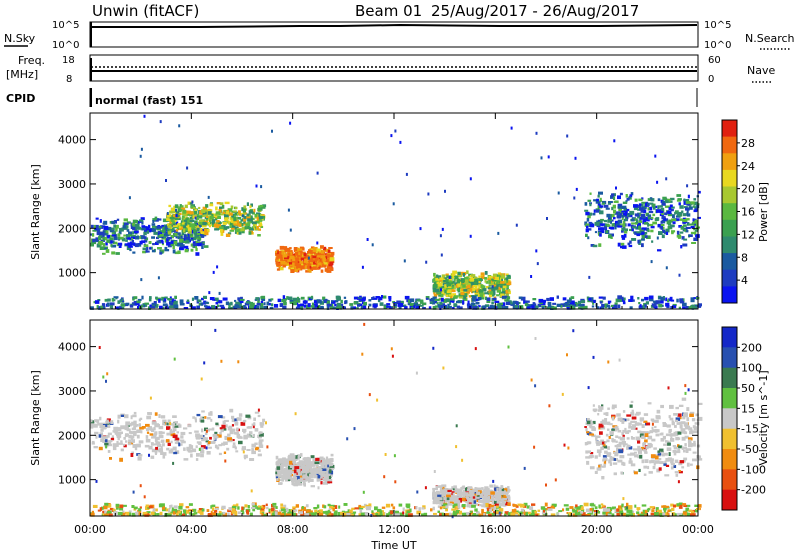 The width and height of the screenshot is (800, 554). What do you see at coordinates (20, 38) in the screenshot?
I see `nsky-label: N.Sky` at bounding box center [20, 38].